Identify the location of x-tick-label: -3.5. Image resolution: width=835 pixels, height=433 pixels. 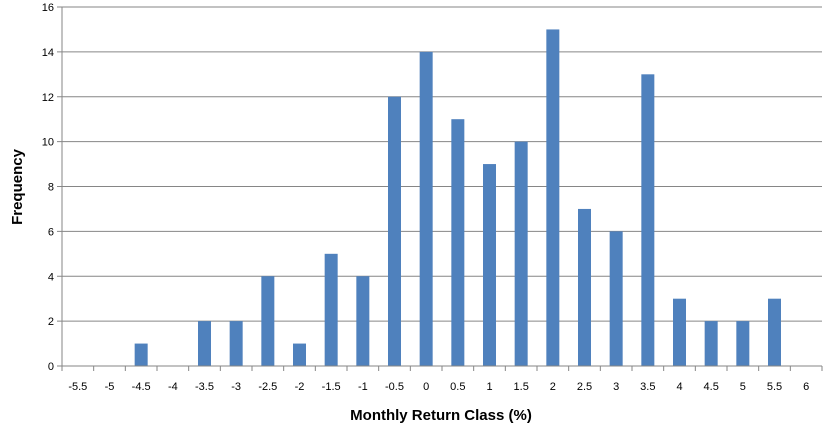
(204, 387).